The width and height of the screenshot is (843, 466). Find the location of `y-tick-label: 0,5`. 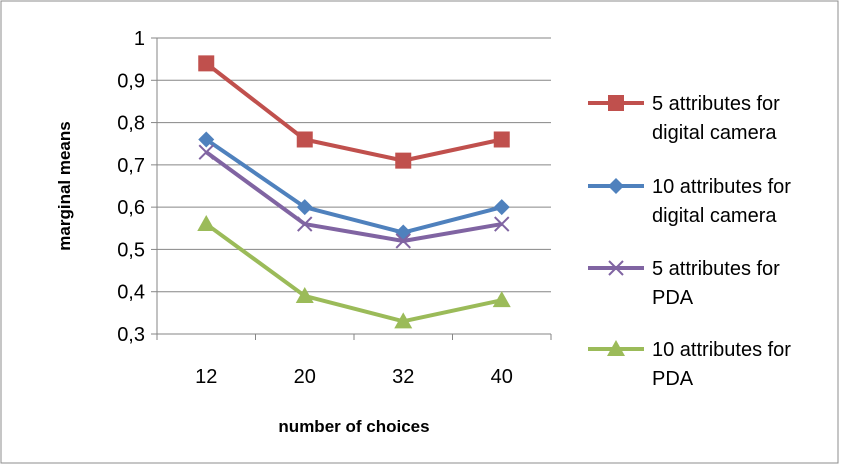

y-tick-label: 0,5 is located at coordinates (131, 250).